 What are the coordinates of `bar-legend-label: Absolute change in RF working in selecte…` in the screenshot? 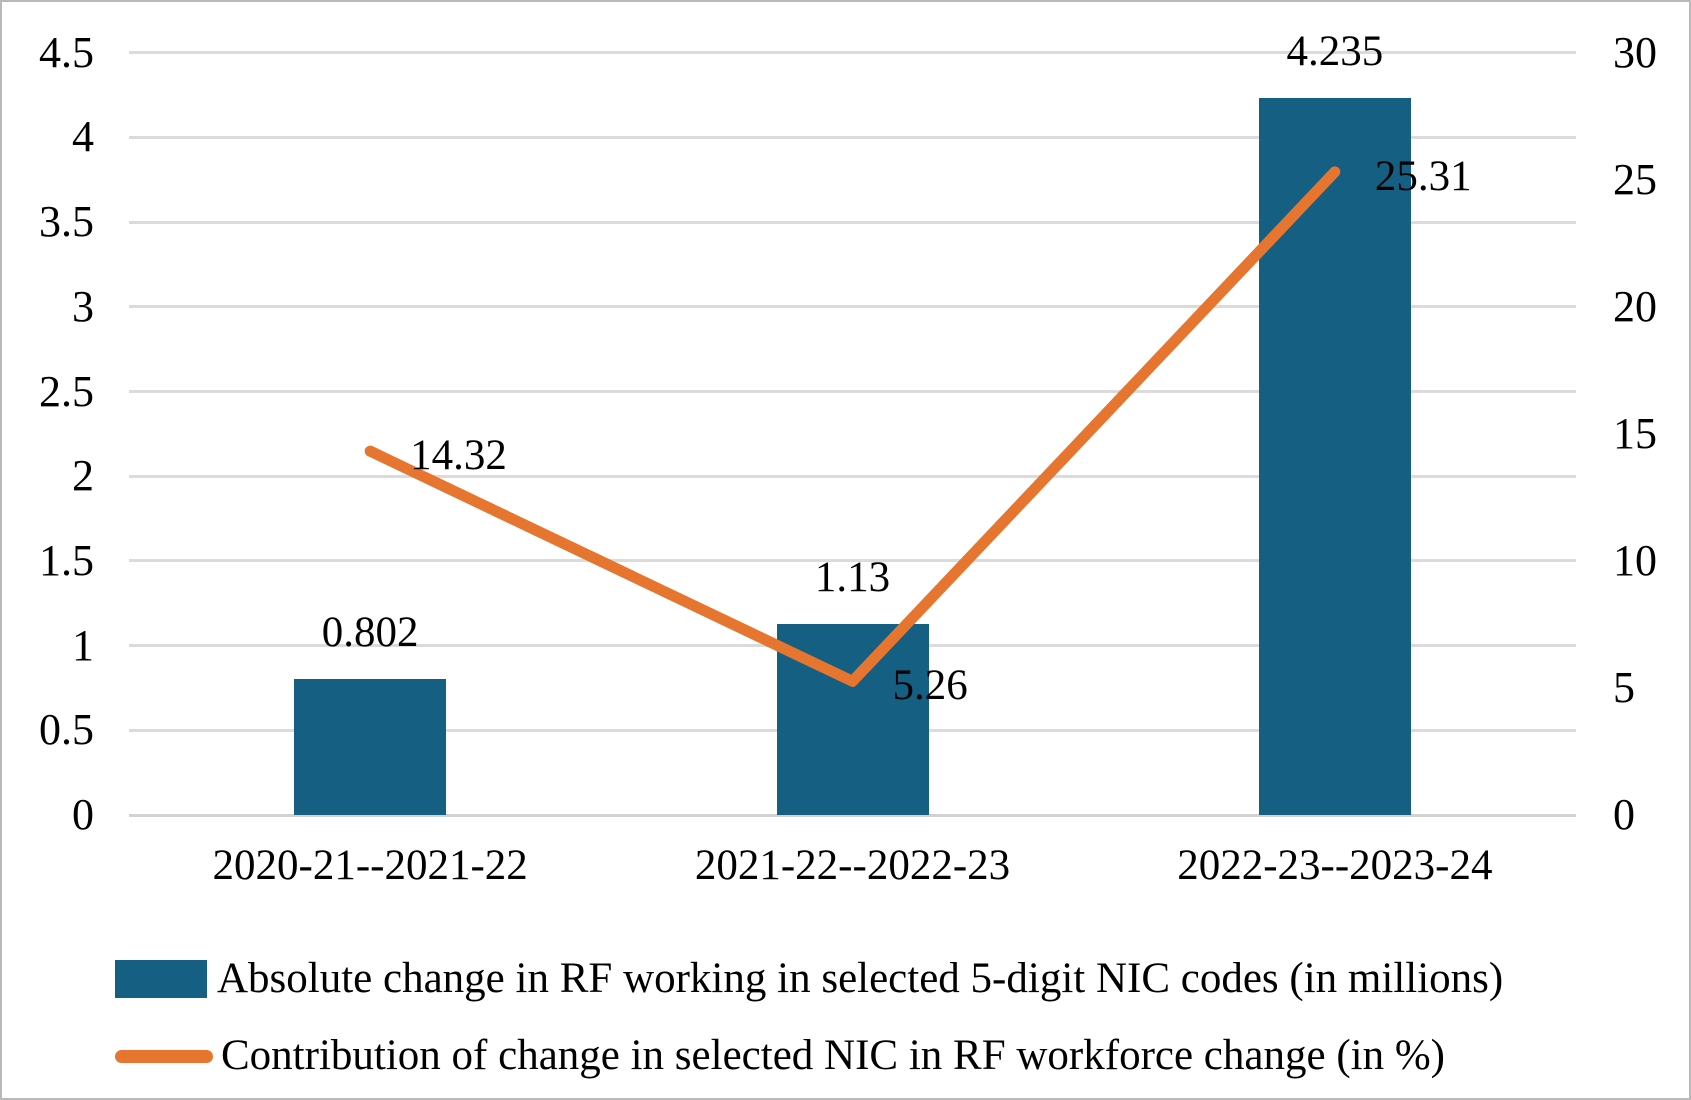 It's located at (860, 978).